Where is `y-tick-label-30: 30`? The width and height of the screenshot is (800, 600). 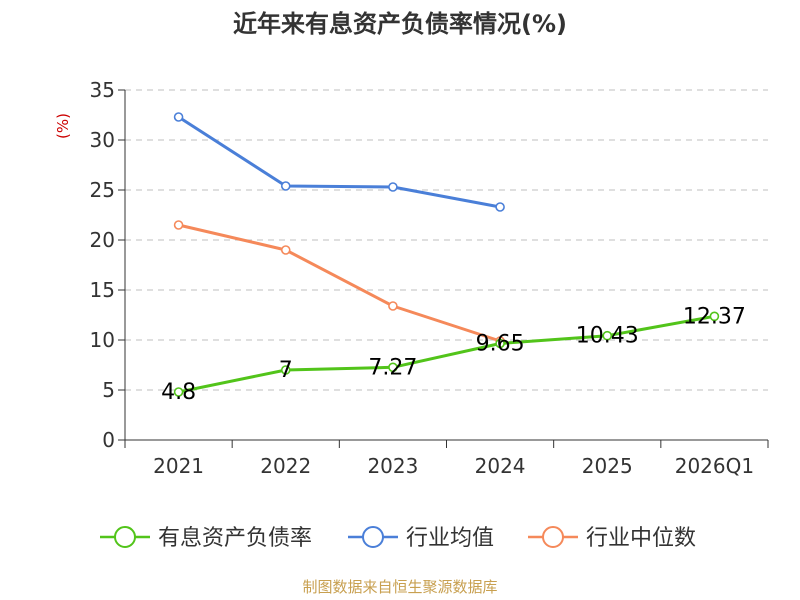
y-tick-label-30: 30 is located at coordinates (102, 140).